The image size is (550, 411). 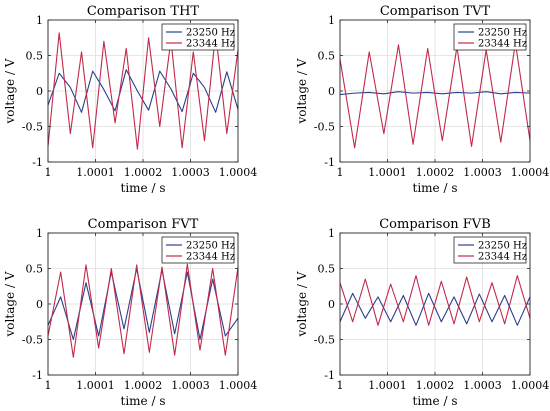 What do you see at coordinates (143, 11) in the screenshot?
I see `chart-title: Comparison THT` at bounding box center [143, 11].